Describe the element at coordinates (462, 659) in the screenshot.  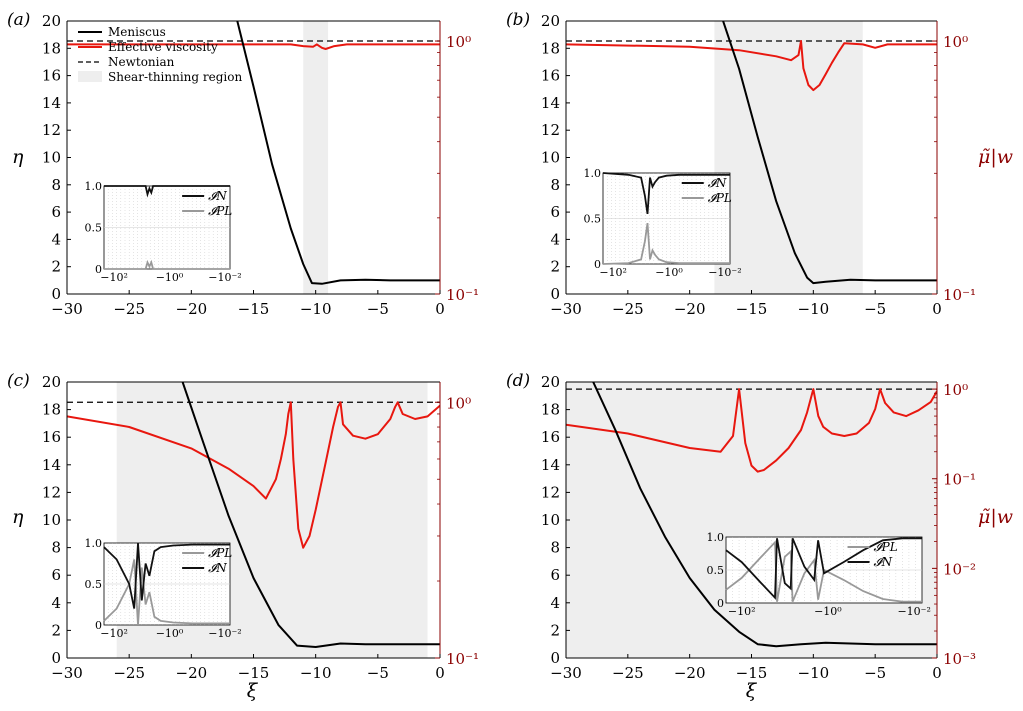
I see `y2-tick-label: 10⁻¹` at that location.